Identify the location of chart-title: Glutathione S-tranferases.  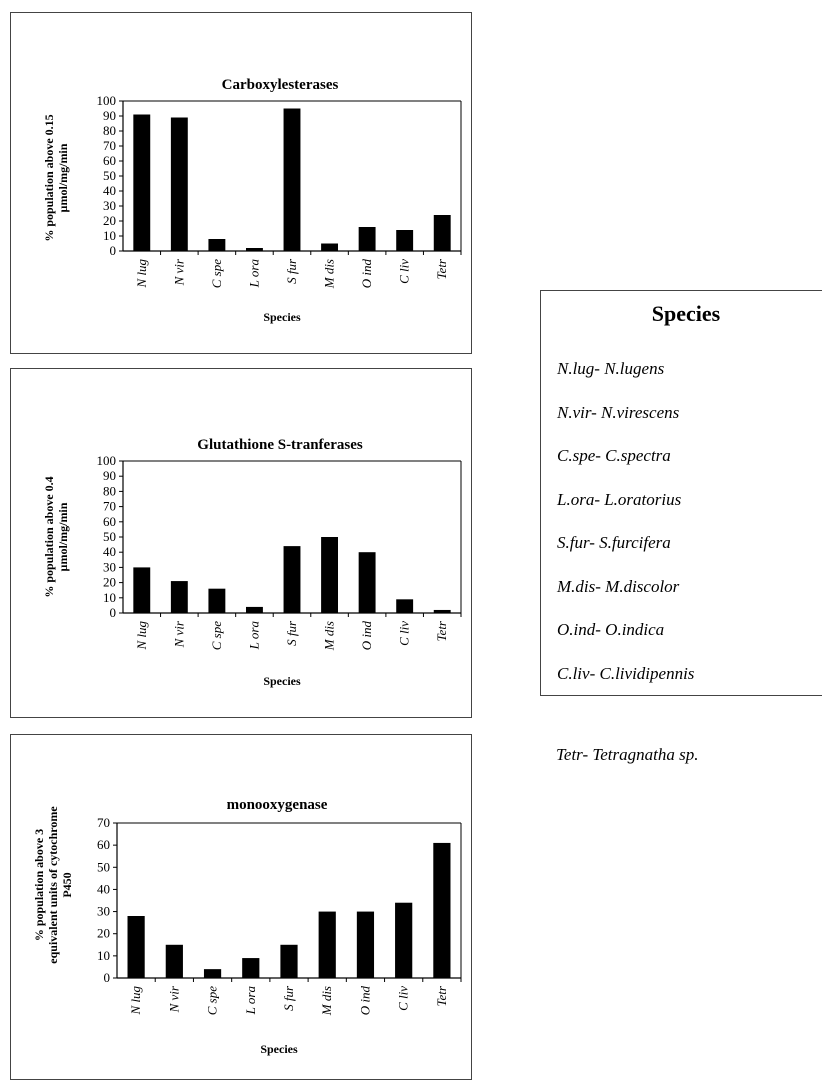
(280, 445).